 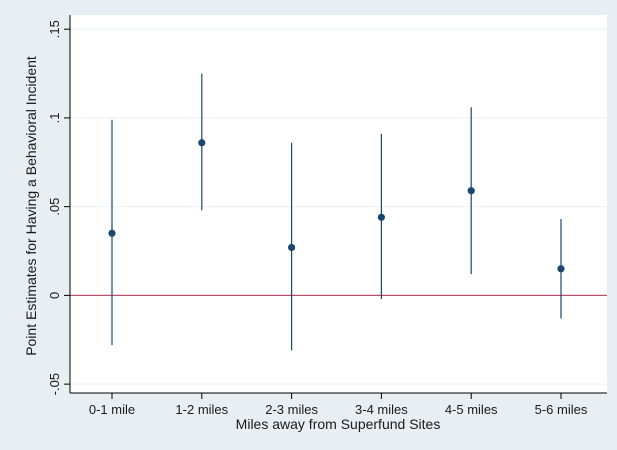 What do you see at coordinates (561, 409) in the screenshot?
I see `x-tick-label: 5-6 miles` at bounding box center [561, 409].